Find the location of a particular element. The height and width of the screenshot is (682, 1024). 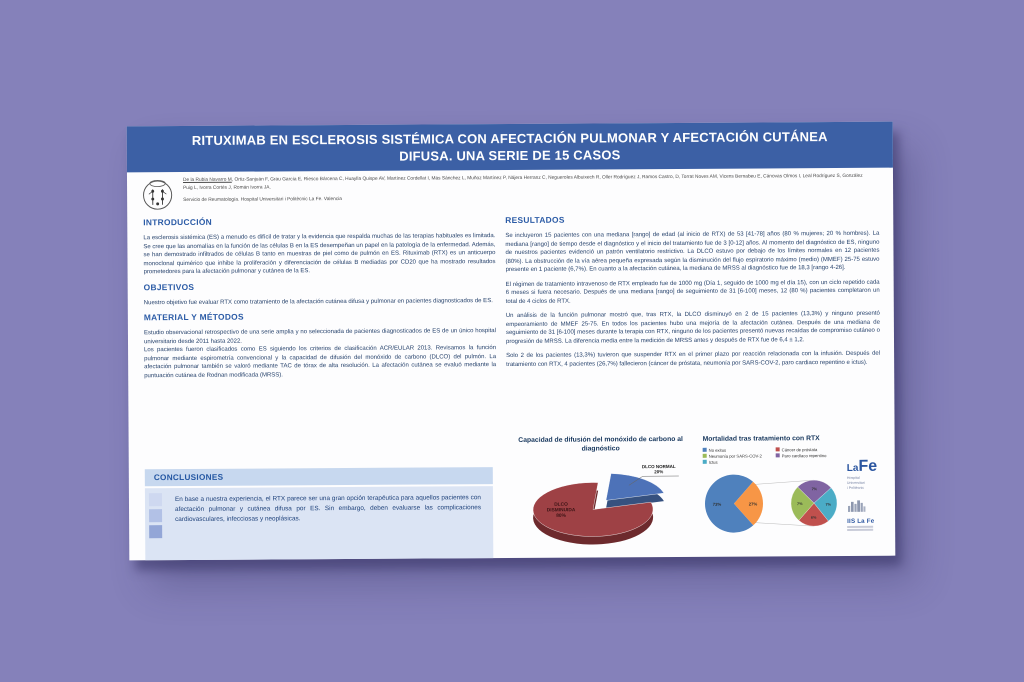

iis-lafe-subtext is located at coordinates (864, 528).